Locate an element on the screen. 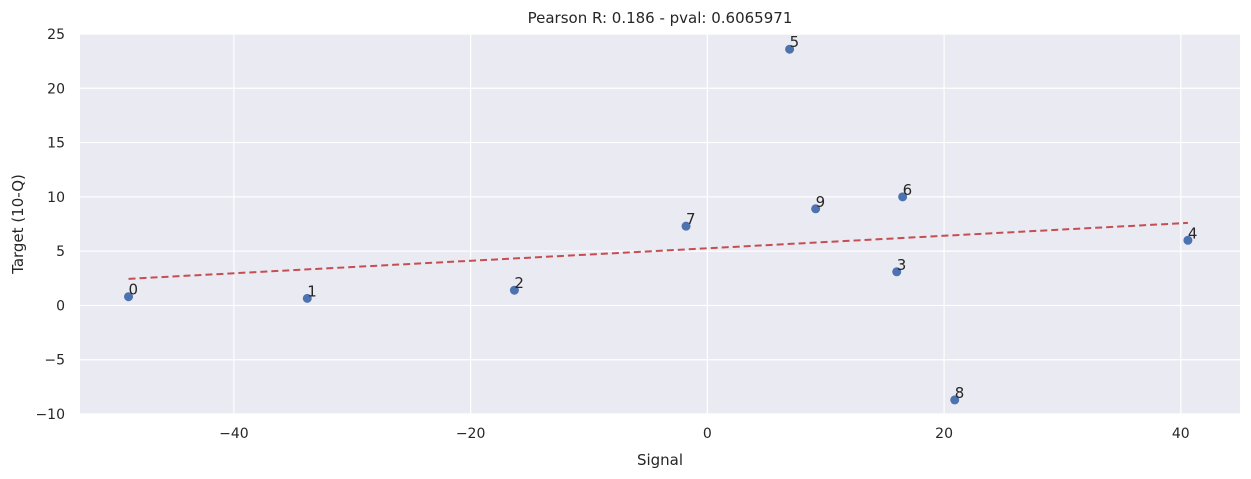 The height and width of the screenshot is (479, 1251). x-tick-label: −20 is located at coordinates (471, 434).